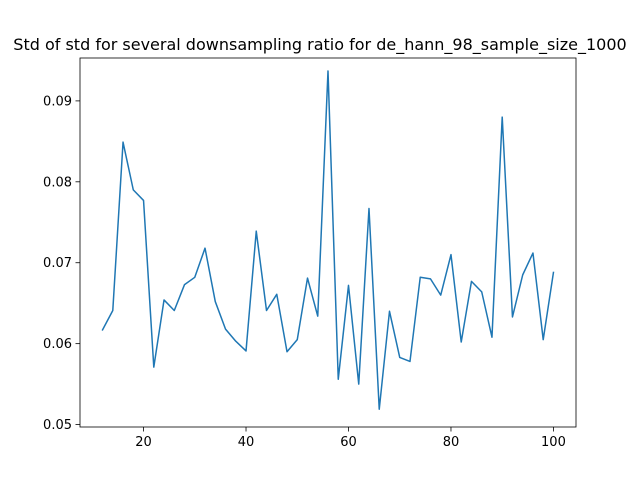 The height and width of the screenshot is (480, 640). Describe the element at coordinates (451, 442) in the screenshot. I see `x-tick-label: 80` at that location.